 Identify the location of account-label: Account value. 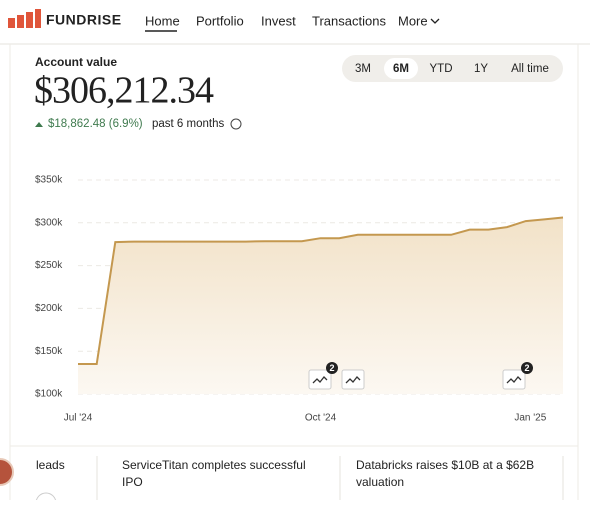
(76, 62).